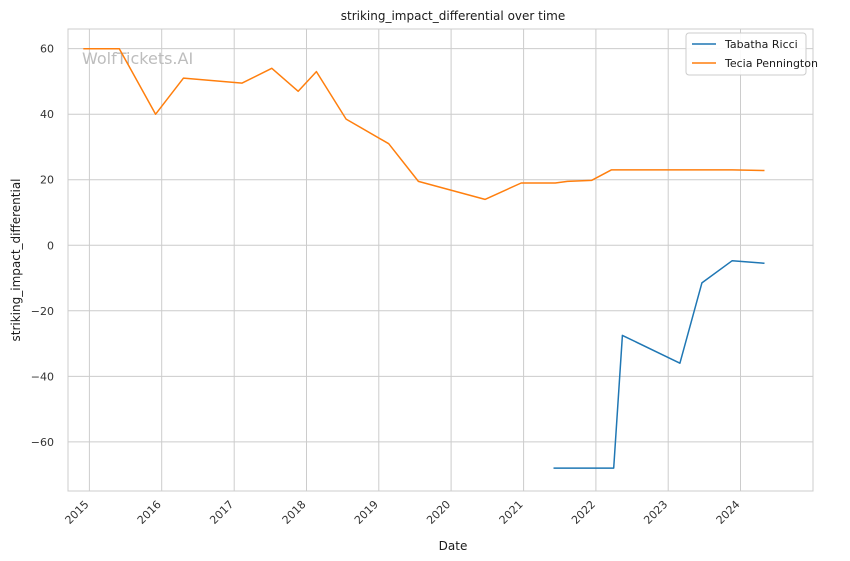 This screenshot has height=561, width=850. I want to click on y-tick-label: −40, so click(42, 376).